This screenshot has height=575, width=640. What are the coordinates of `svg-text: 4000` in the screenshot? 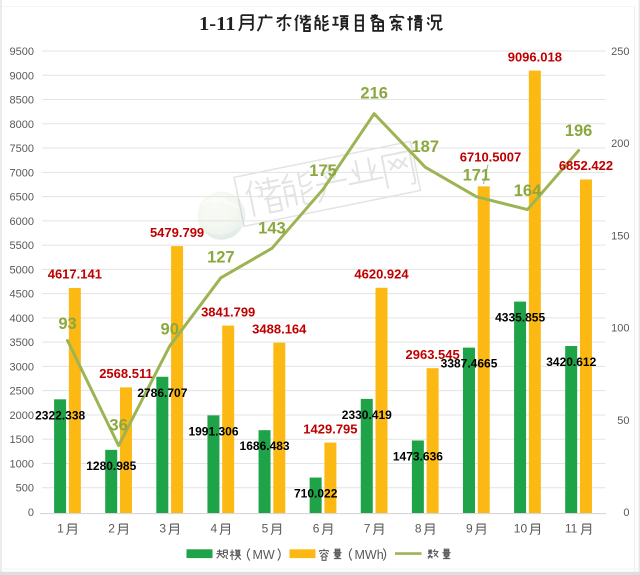 It's located at (22, 319).